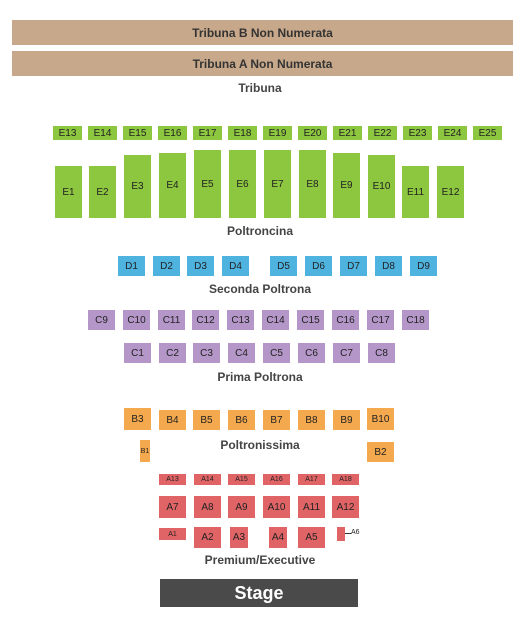 Image resolution: width=525 pixels, height=625 pixels. Describe the element at coordinates (452, 133) in the screenshot. I see `section-e24: E24` at that location.